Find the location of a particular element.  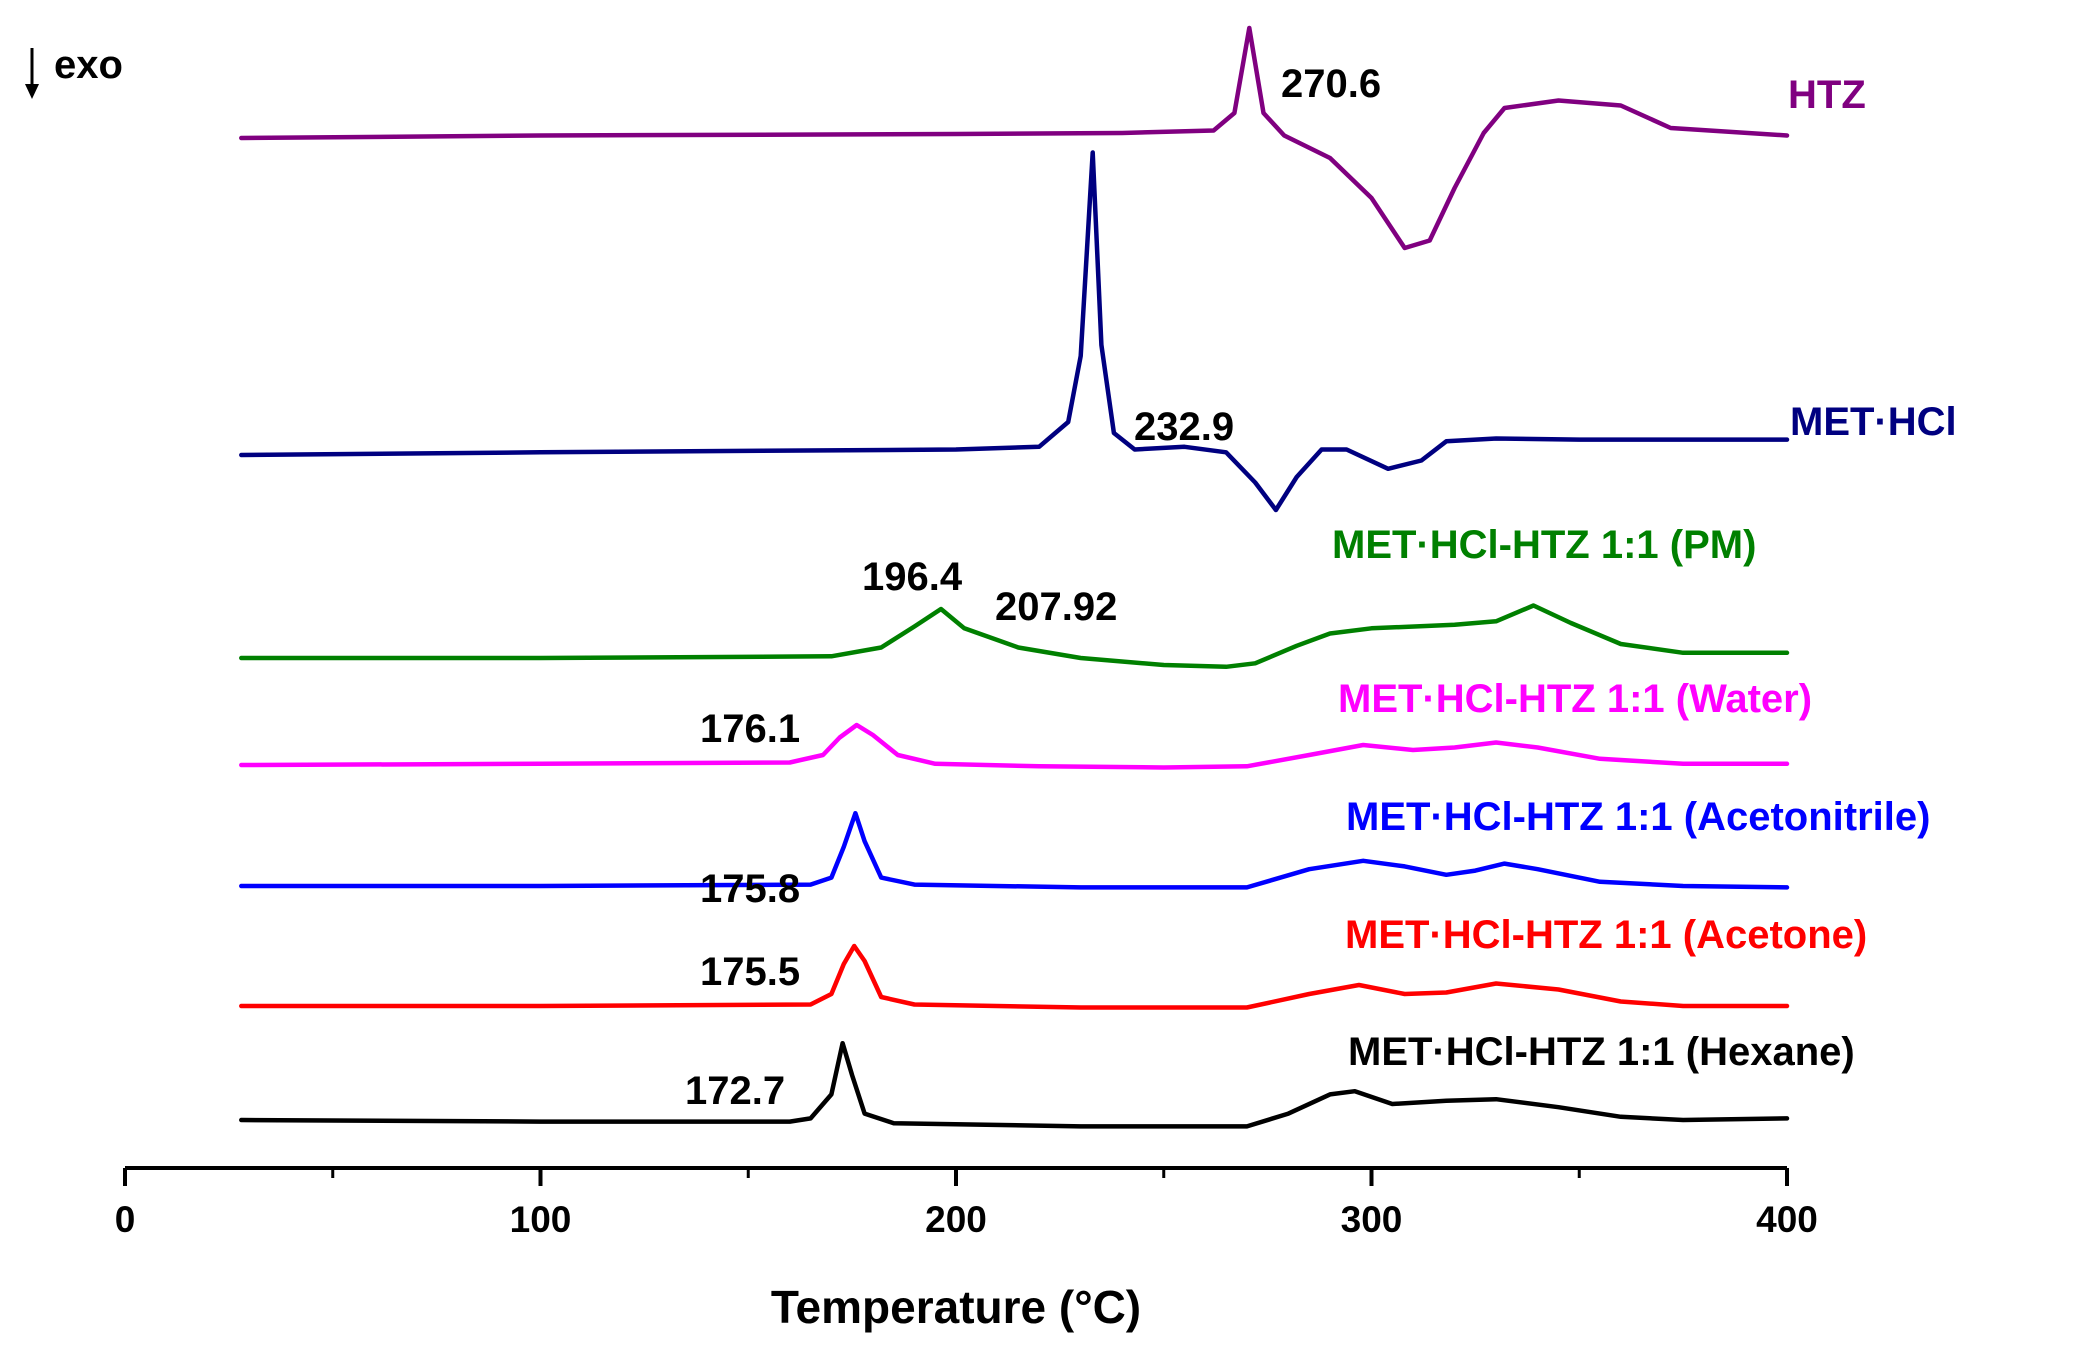

peak-label-4-0: 175.8 is located at coordinates (750, 889).